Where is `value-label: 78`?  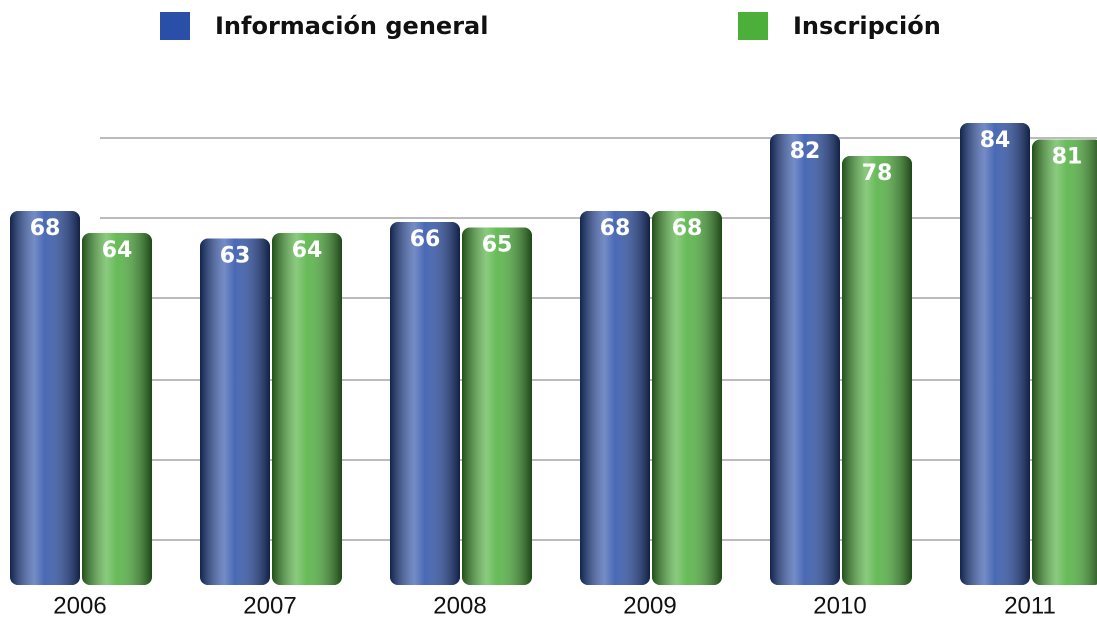 value-label: 78 is located at coordinates (877, 173).